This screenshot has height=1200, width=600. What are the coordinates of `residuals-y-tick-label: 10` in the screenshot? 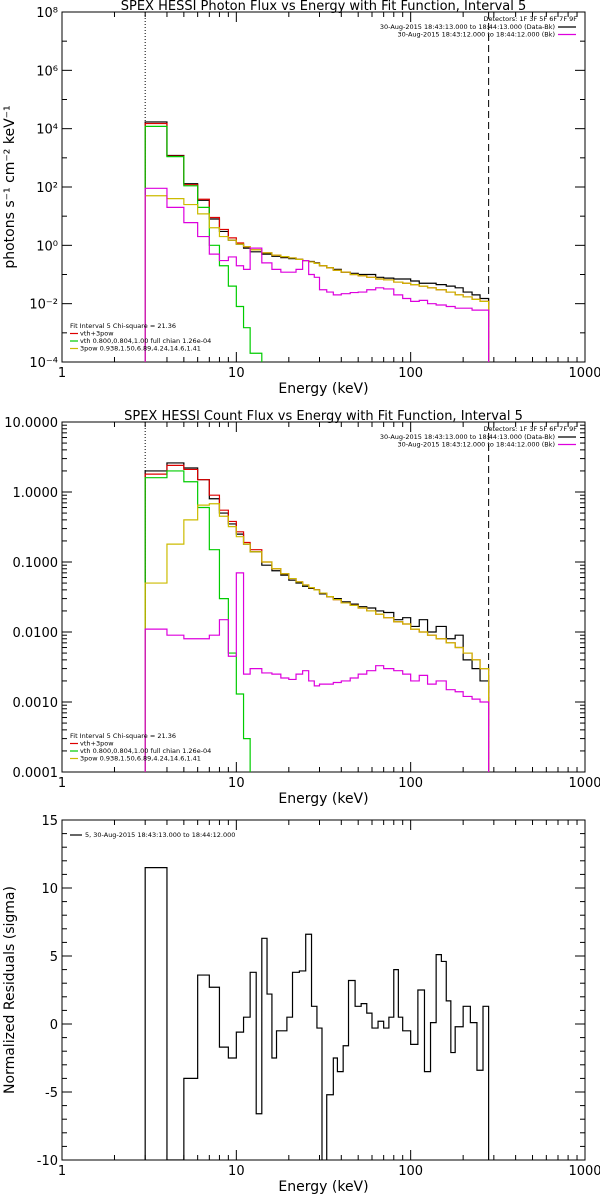 It's located at (49, 889).